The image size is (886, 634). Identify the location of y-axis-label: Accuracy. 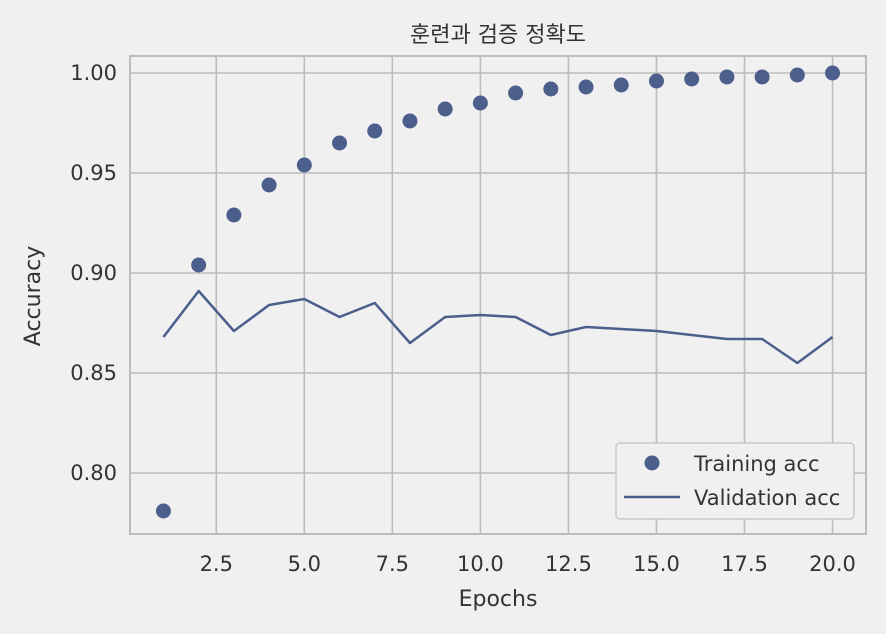
(33, 296).